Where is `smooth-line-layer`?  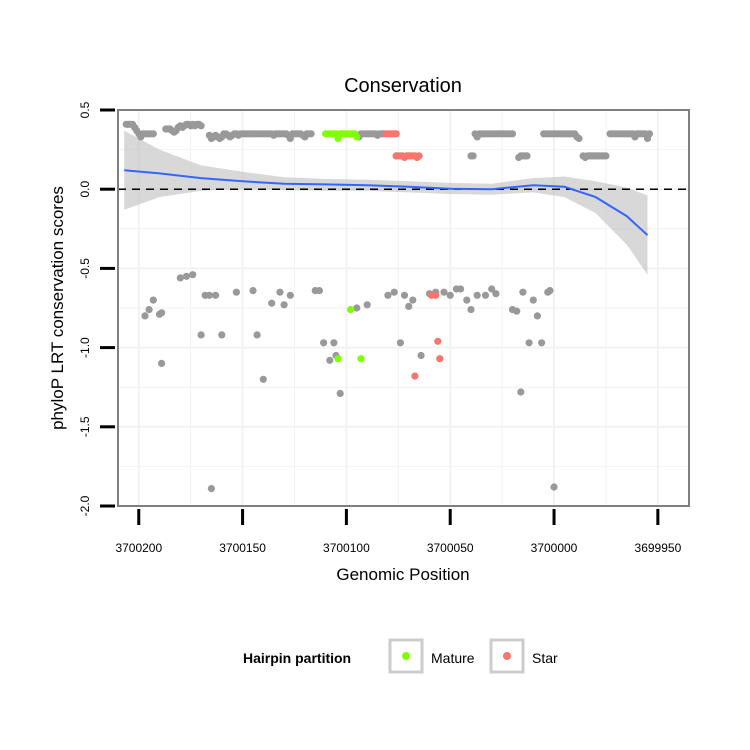
smooth-line-layer is located at coordinates (386, 202).